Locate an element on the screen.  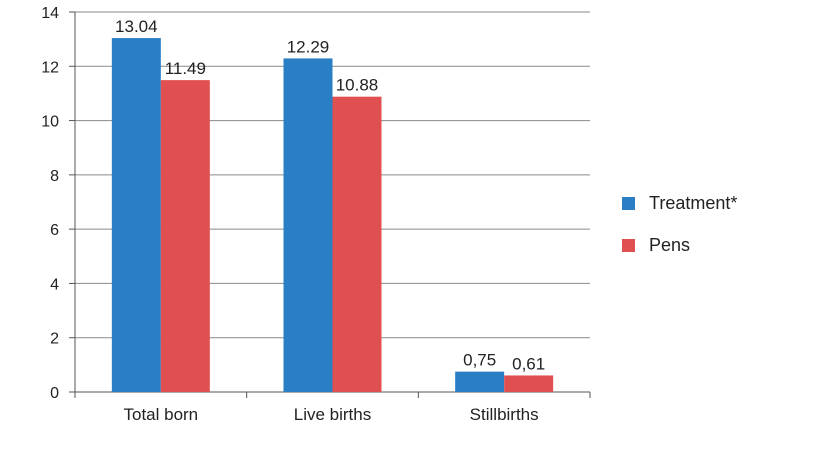
y-tick-label-6: 6 is located at coordinates (54, 230).